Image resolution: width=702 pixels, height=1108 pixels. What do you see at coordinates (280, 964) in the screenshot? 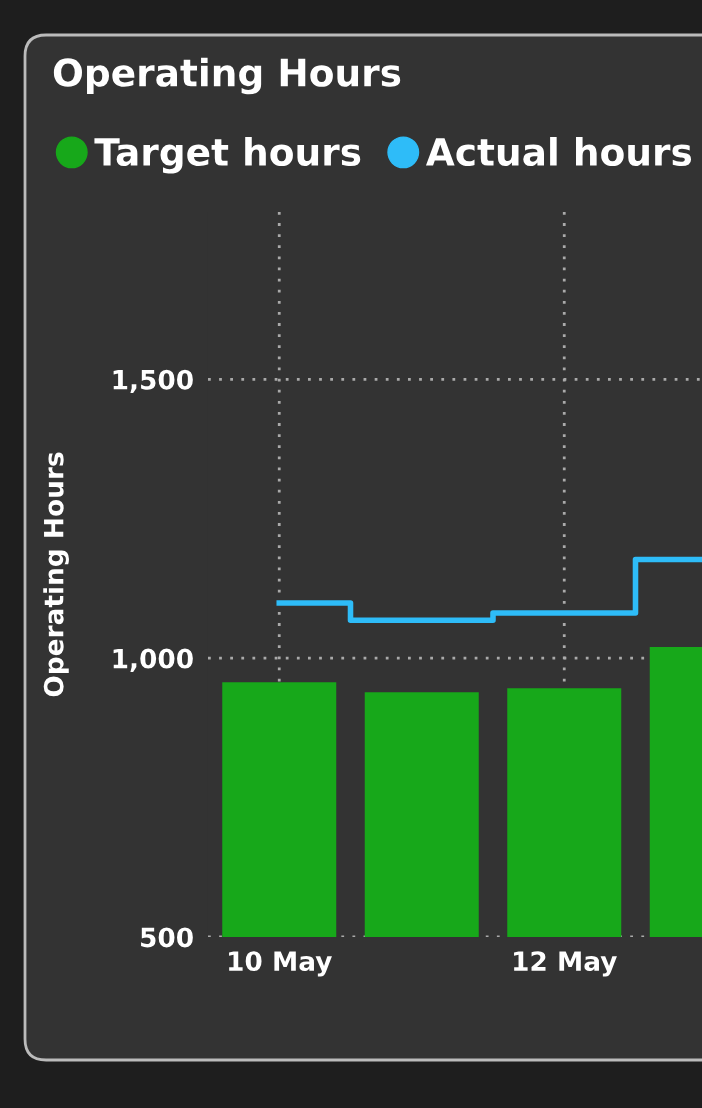
I see `x-tick-label: 10 May` at bounding box center [280, 964].